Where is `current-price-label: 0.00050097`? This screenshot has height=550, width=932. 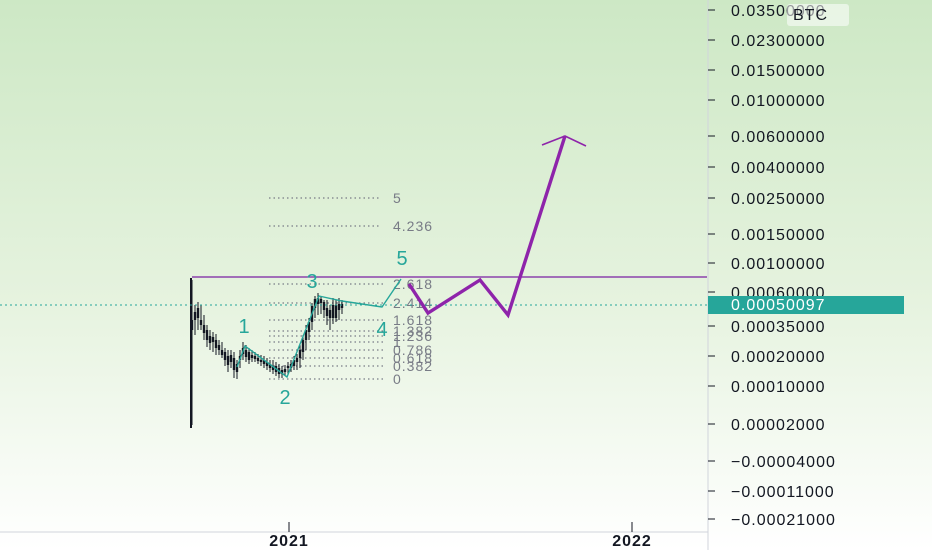 current-price-label: 0.00050097 is located at coordinates (778, 305).